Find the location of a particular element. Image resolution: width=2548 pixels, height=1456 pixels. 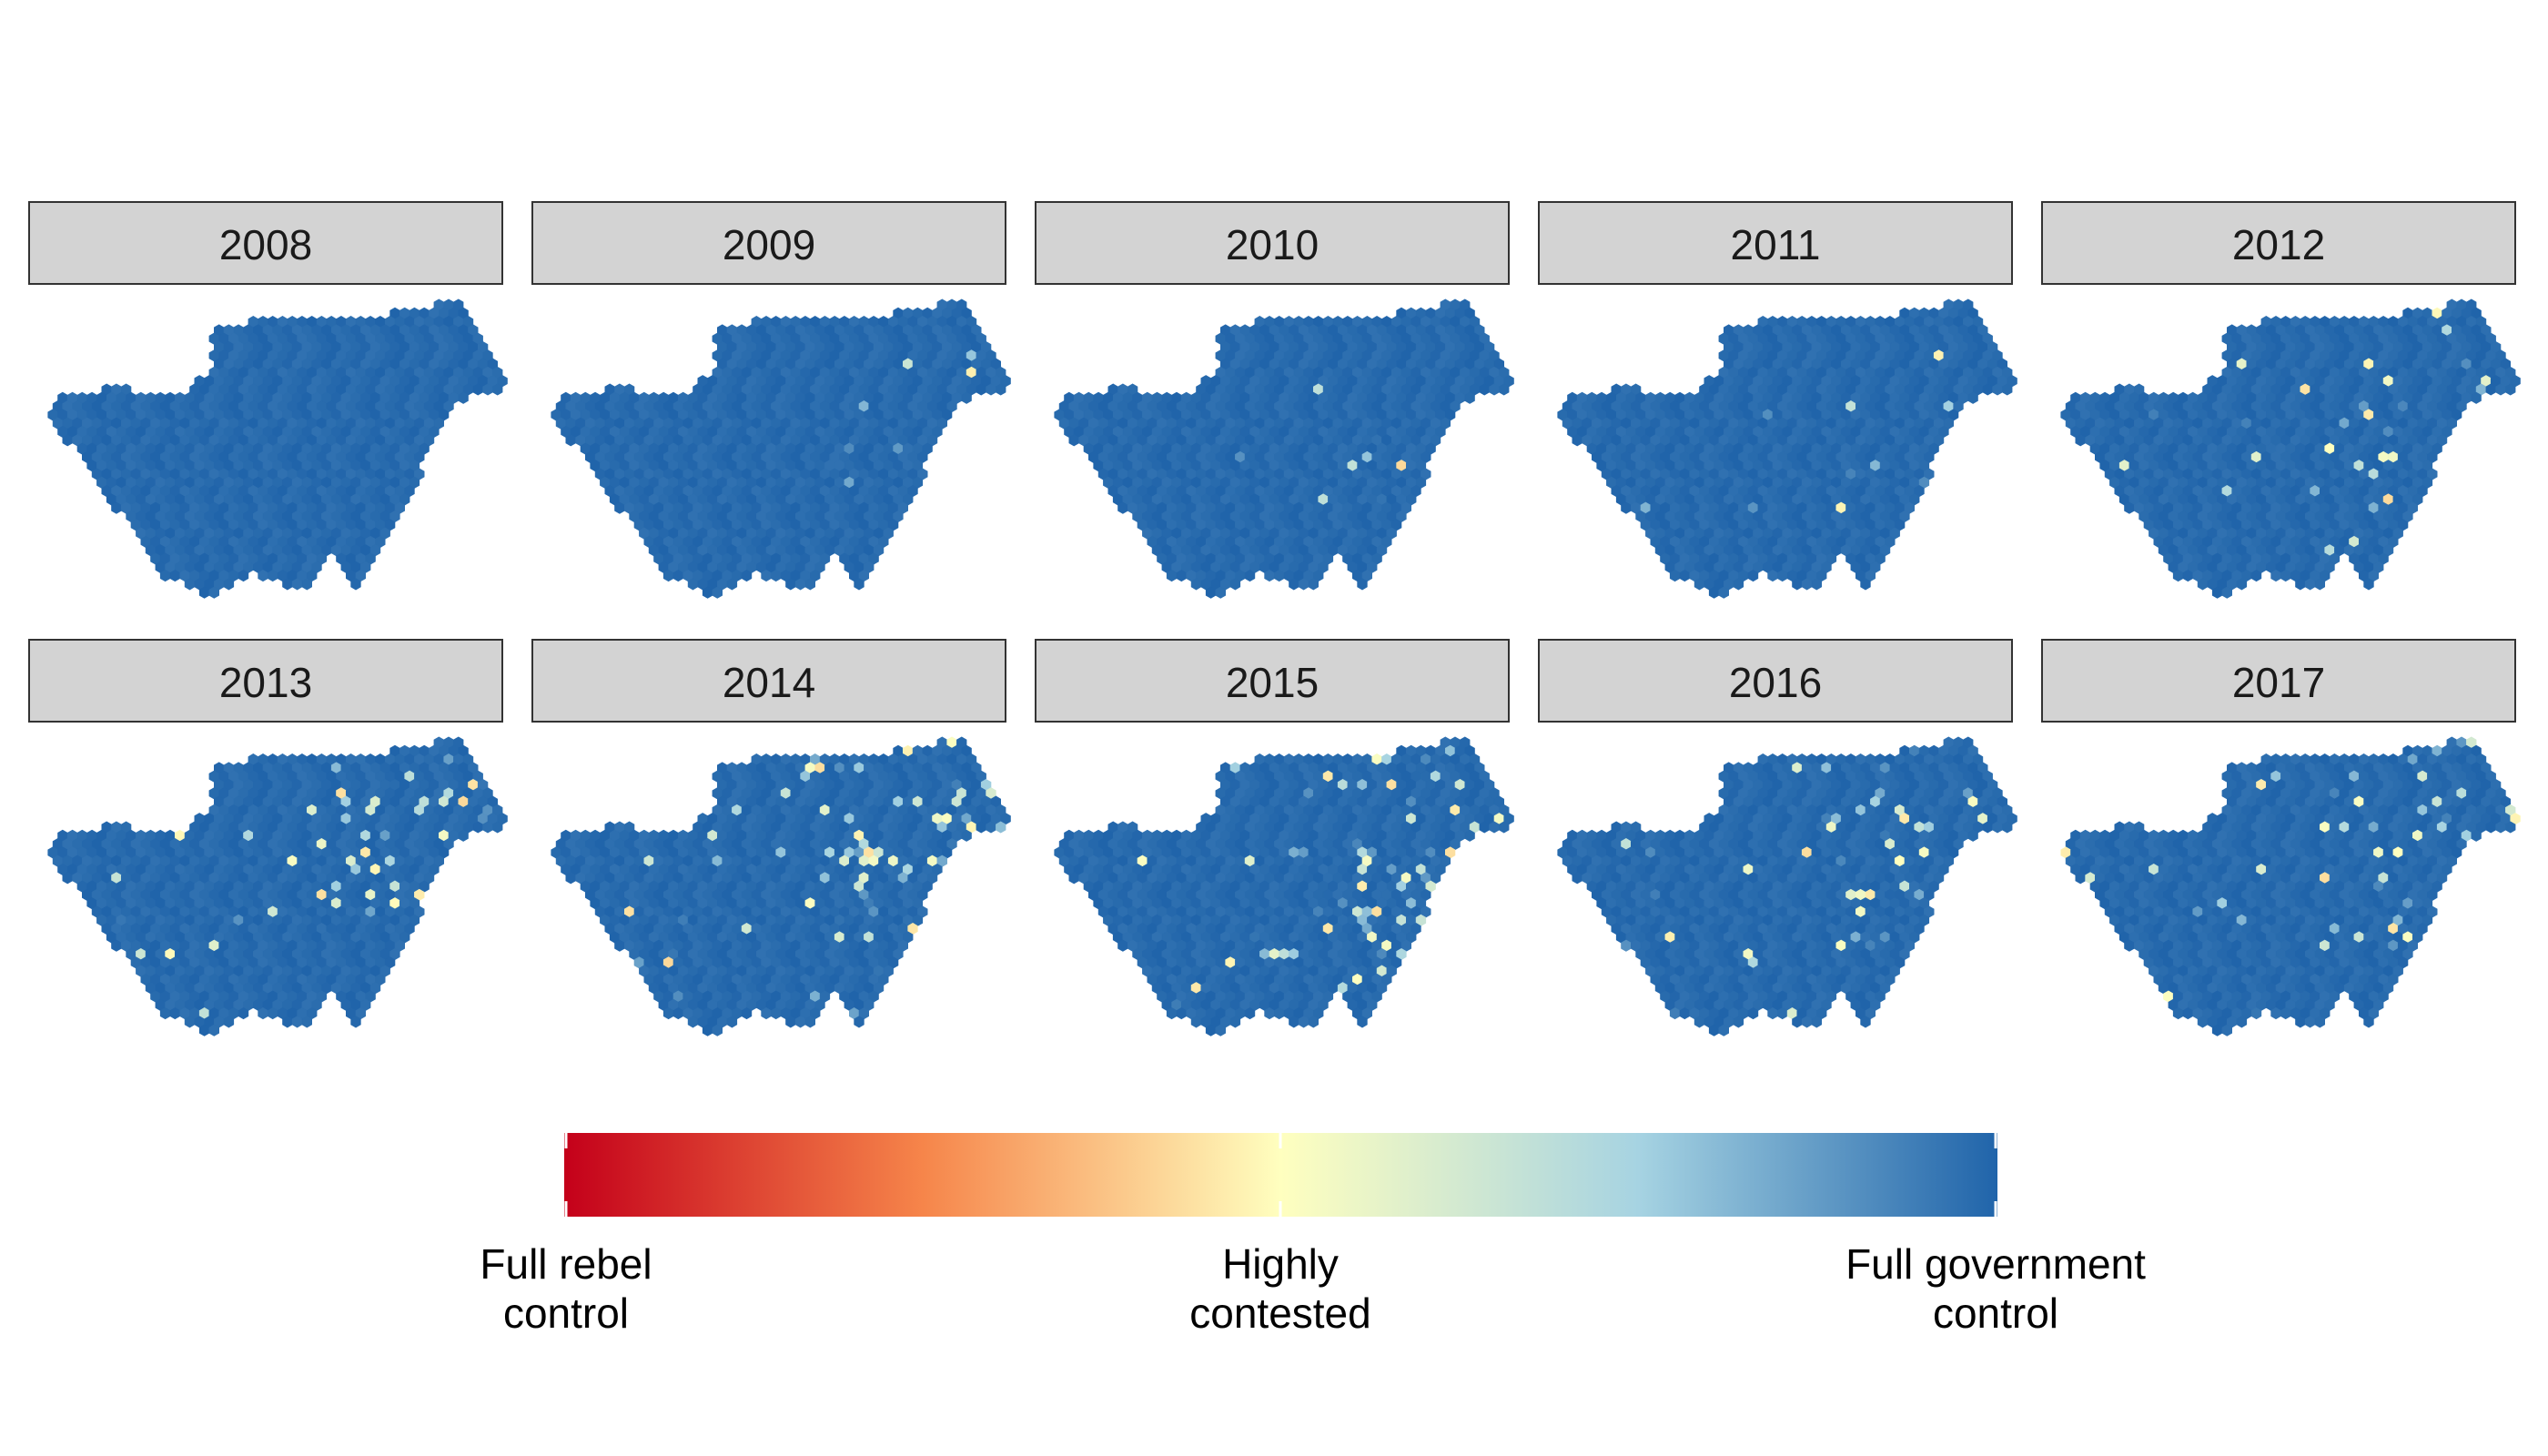

facet-label: 2010 is located at coordinates (1273, 245).